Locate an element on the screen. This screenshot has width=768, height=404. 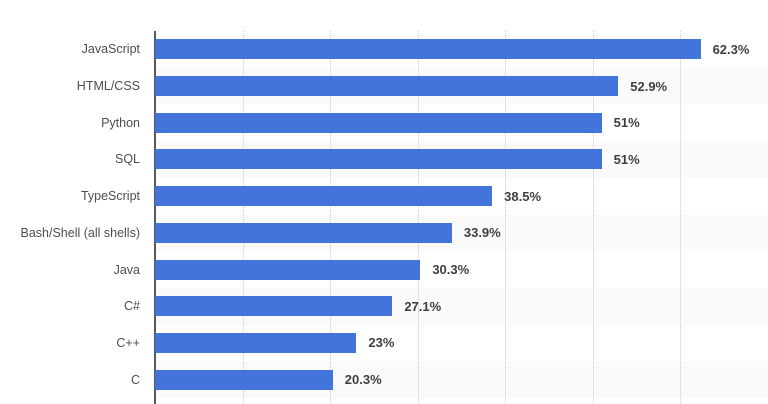
bar-HTML/CSS is located at coordinates (387, 86).